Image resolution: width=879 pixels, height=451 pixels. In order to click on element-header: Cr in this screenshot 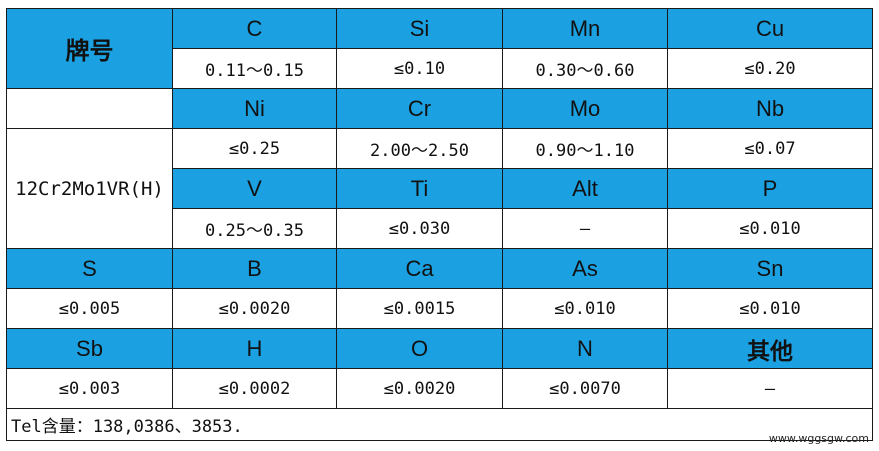, I will do `click(419, 108)`.